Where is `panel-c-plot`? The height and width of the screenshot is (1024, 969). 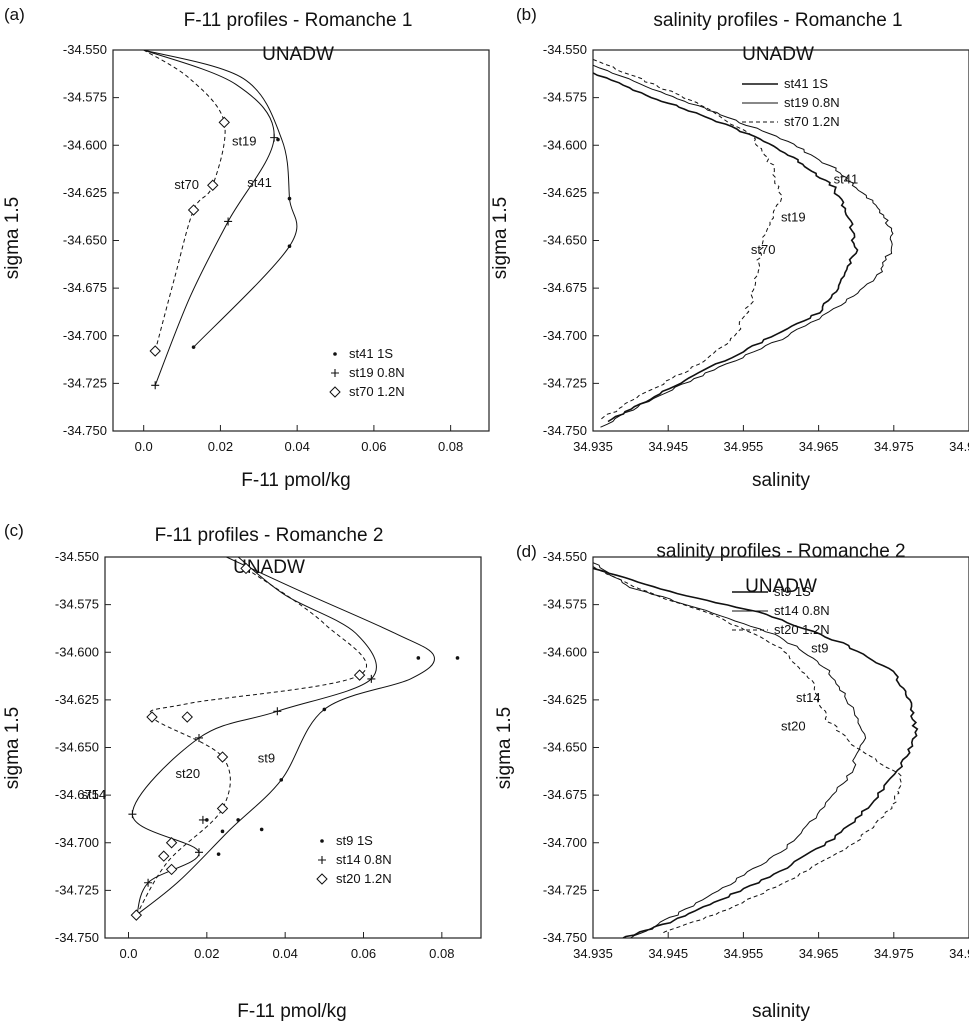 panel-c-plot is located at coordinates (294, 739).